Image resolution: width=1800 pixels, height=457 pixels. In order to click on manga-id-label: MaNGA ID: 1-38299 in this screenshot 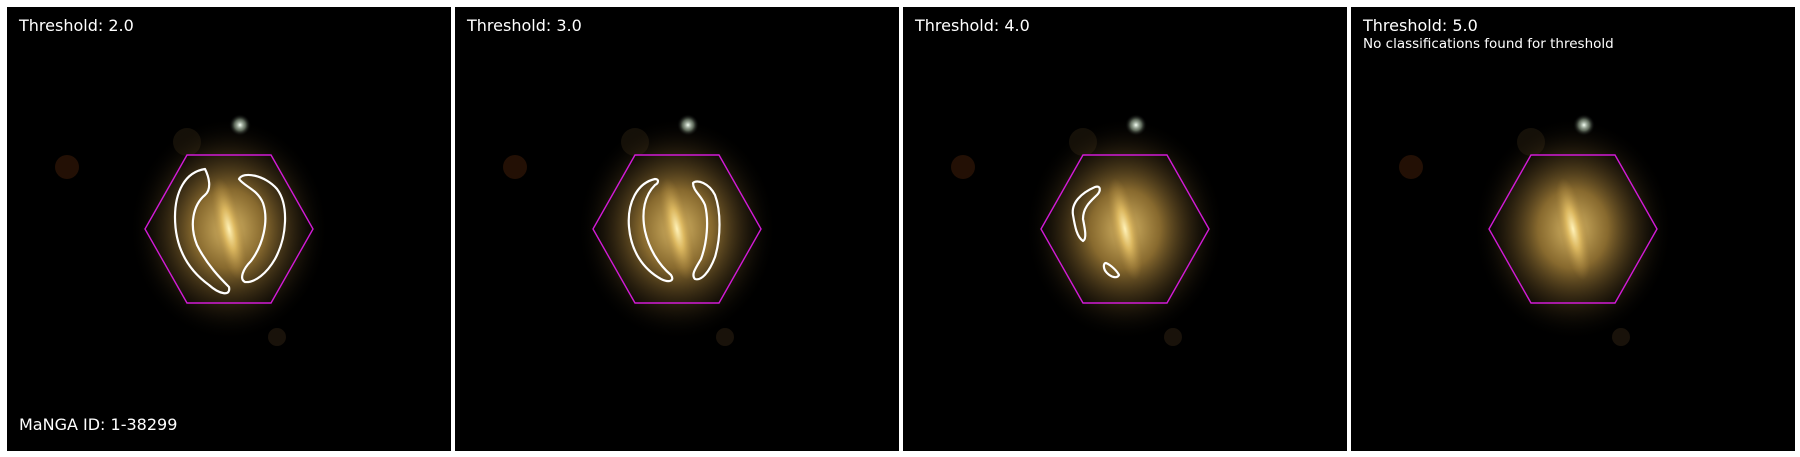, I will do `click(98, 424)`.